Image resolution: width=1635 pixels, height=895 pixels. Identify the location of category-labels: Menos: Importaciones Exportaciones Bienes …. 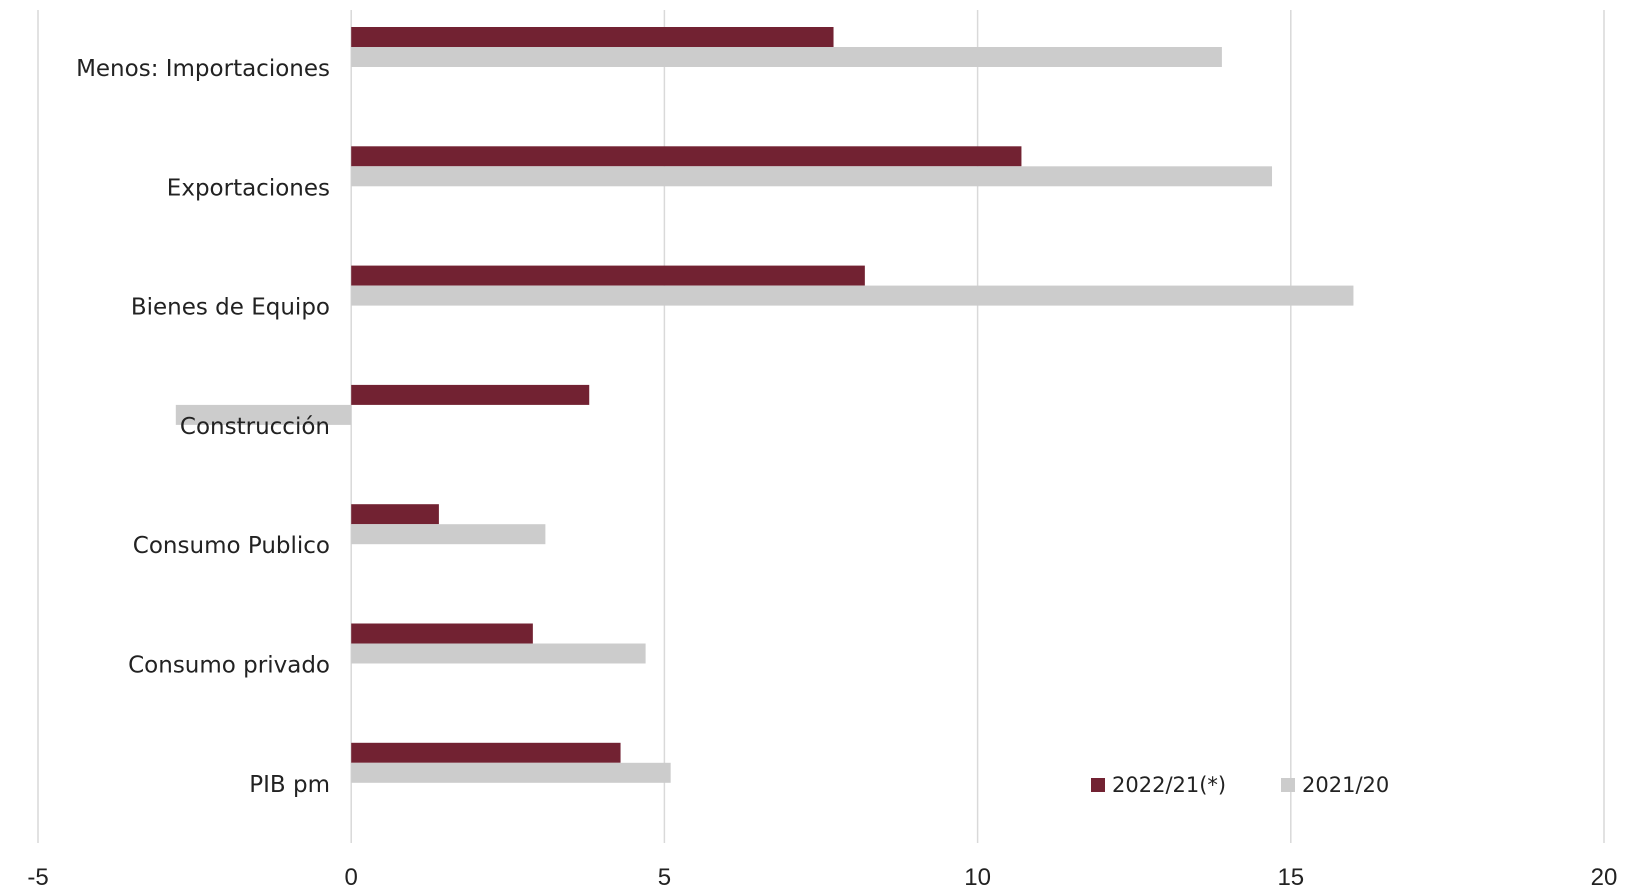
(203, 427).